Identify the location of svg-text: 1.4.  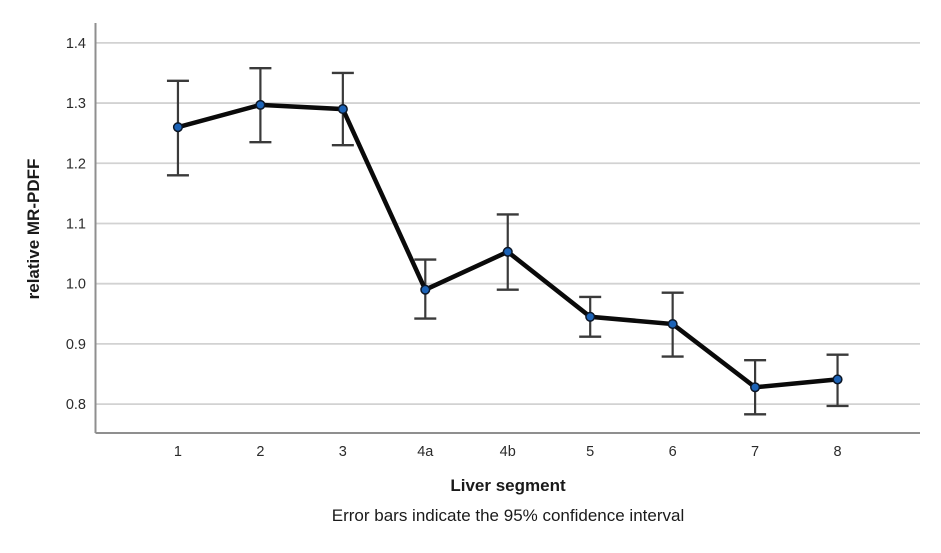
(76, 44).